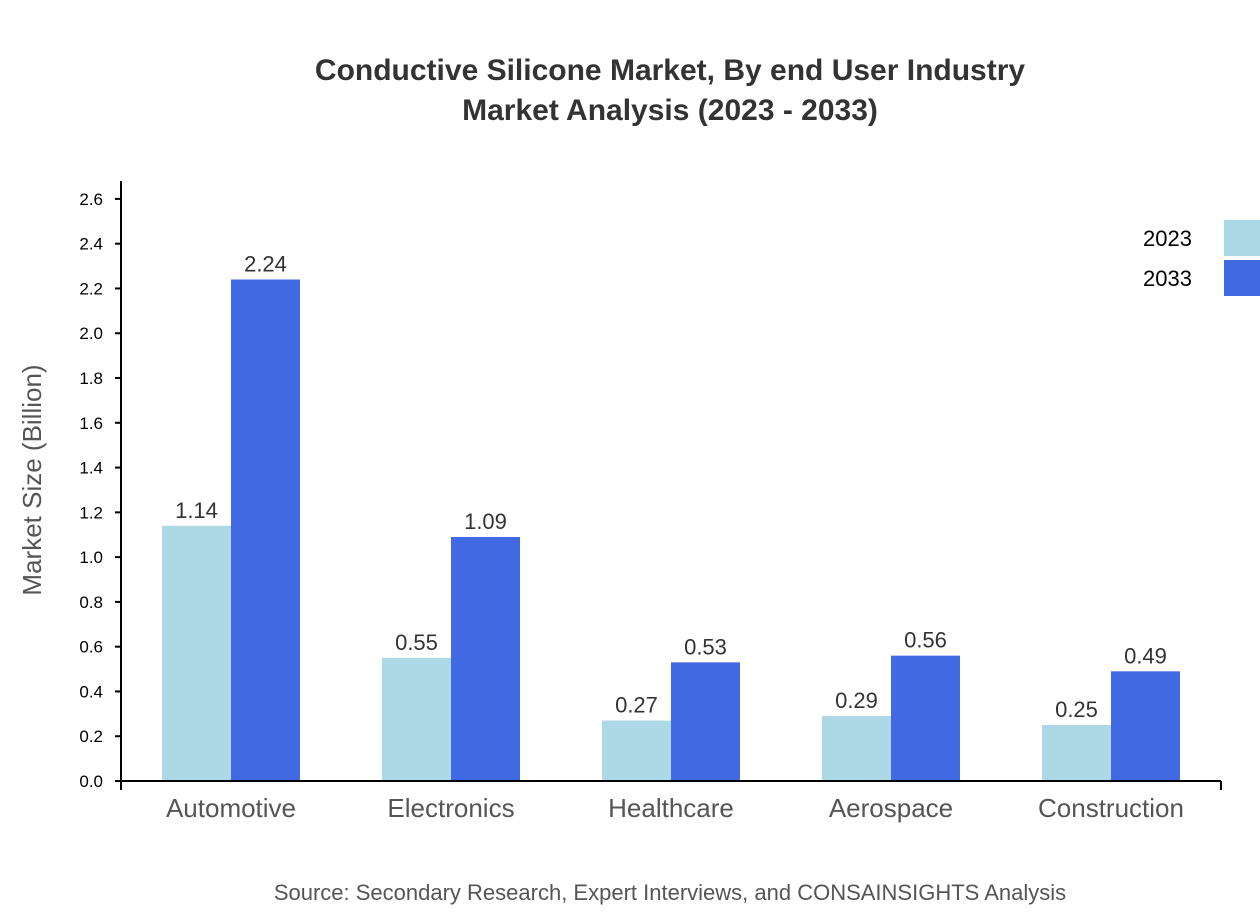 Image resolution: width=1260 pixels, height=920 pixels. Describe the element at coordinates (91, 647) in the screenshot. I see `y-tick-label: 0.6` at that location.